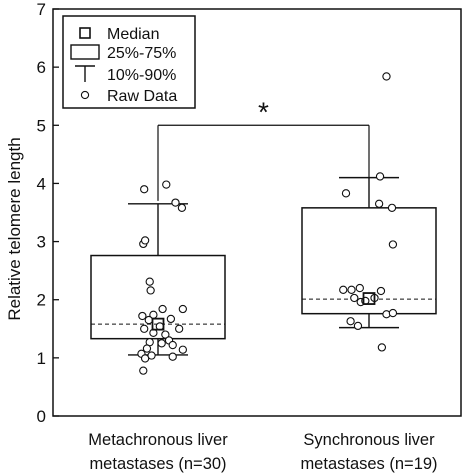 Image resolution: width=474 pixels, height=474 pixels. Describe the element at coordinates (85, 95) in the screenshot. I see `legend-circle-symbol` at that location.